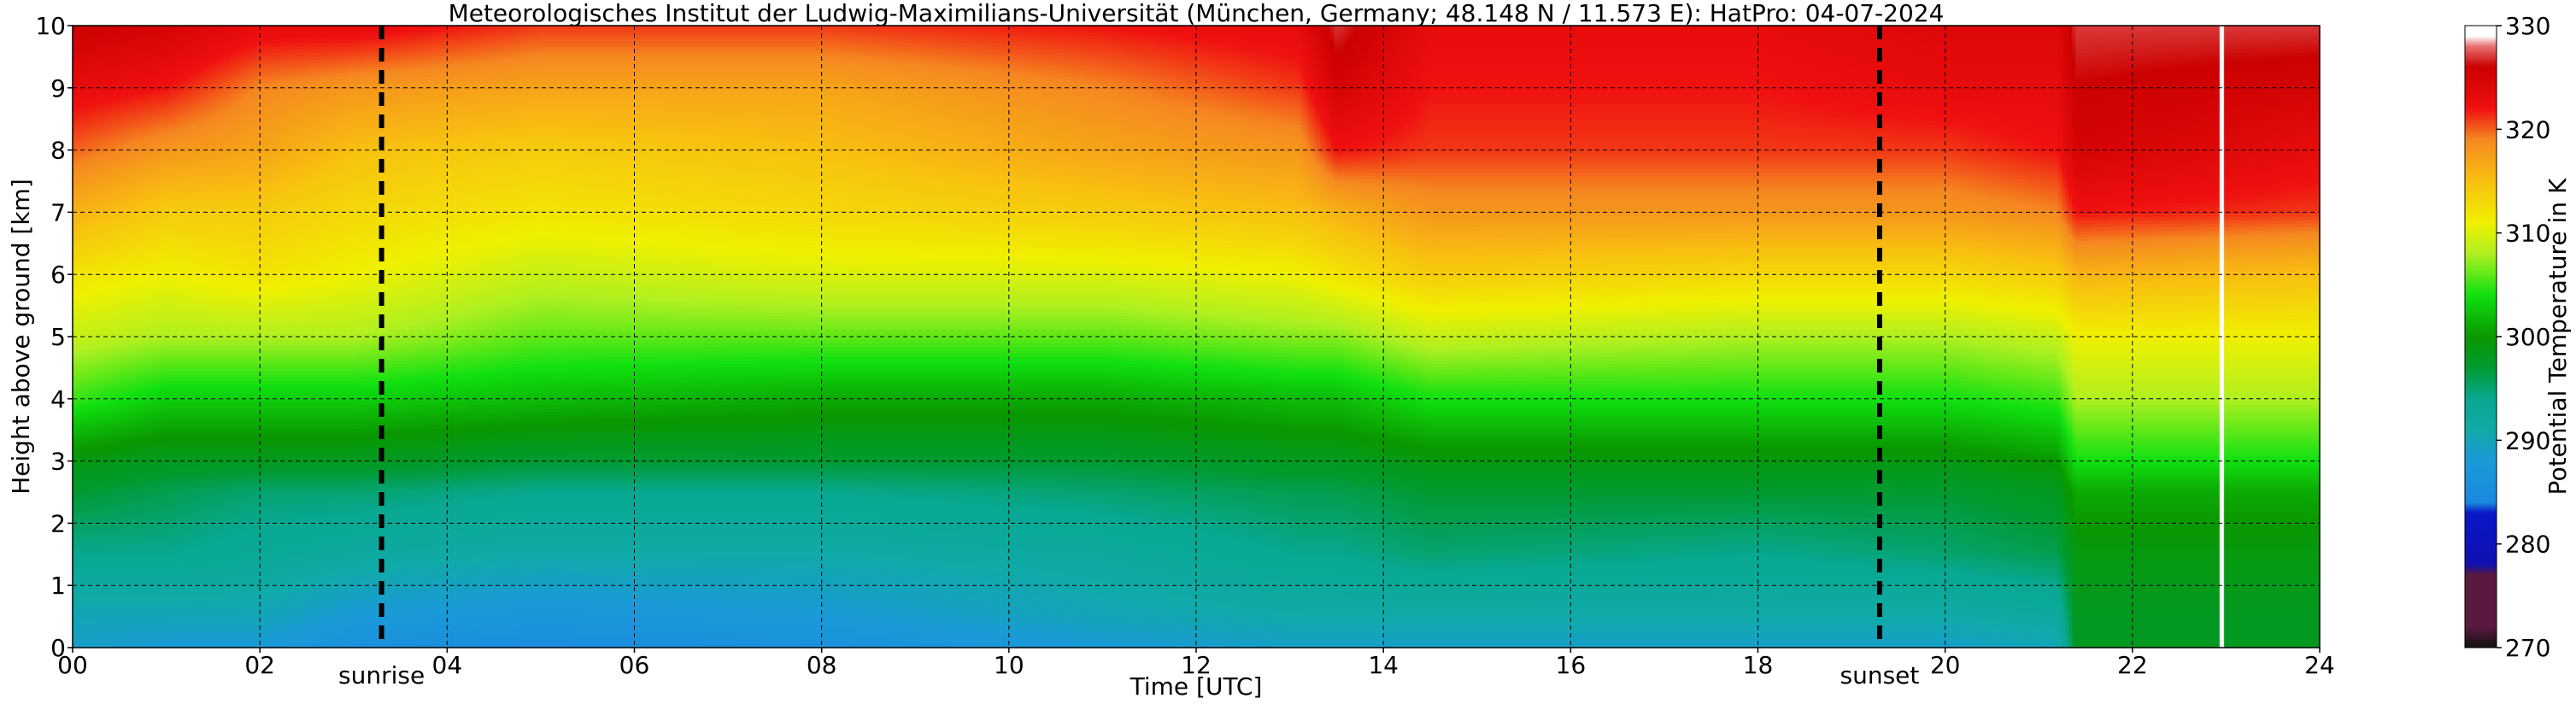 This screenshot has width=2576, height=704. I want to click on x-tick-label: 12, so click(1196, 665).